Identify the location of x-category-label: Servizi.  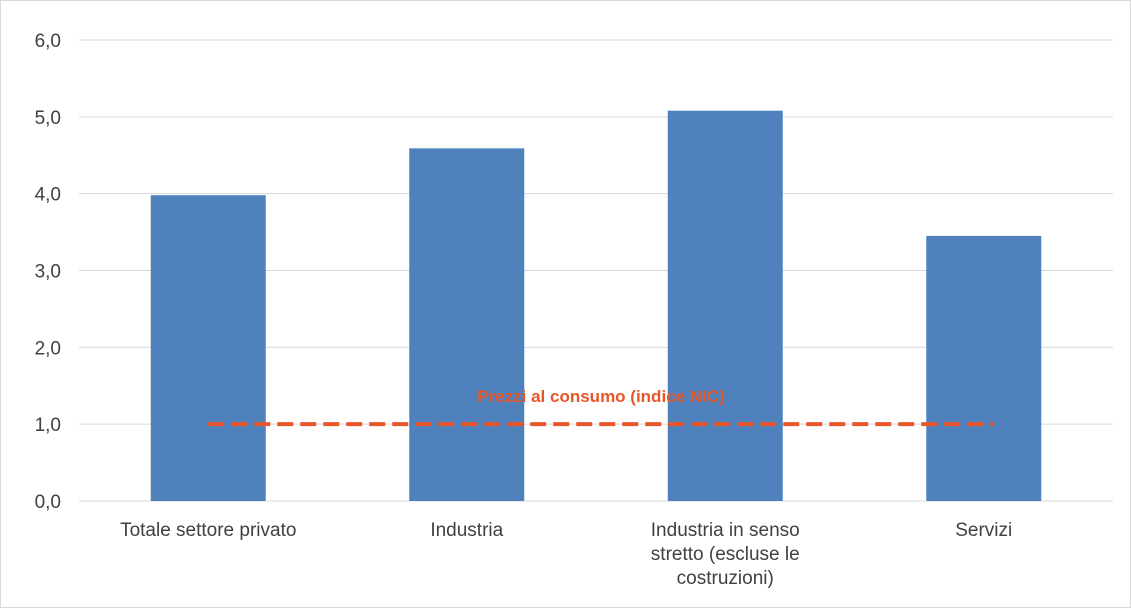
(983, 530).